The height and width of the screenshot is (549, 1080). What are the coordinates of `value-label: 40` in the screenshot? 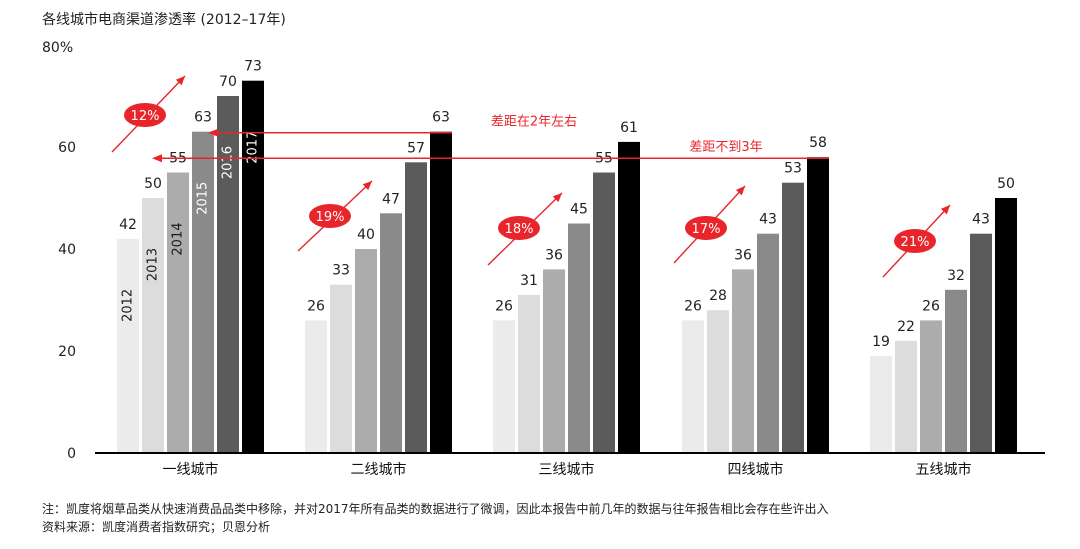 It's located at (366, 235).